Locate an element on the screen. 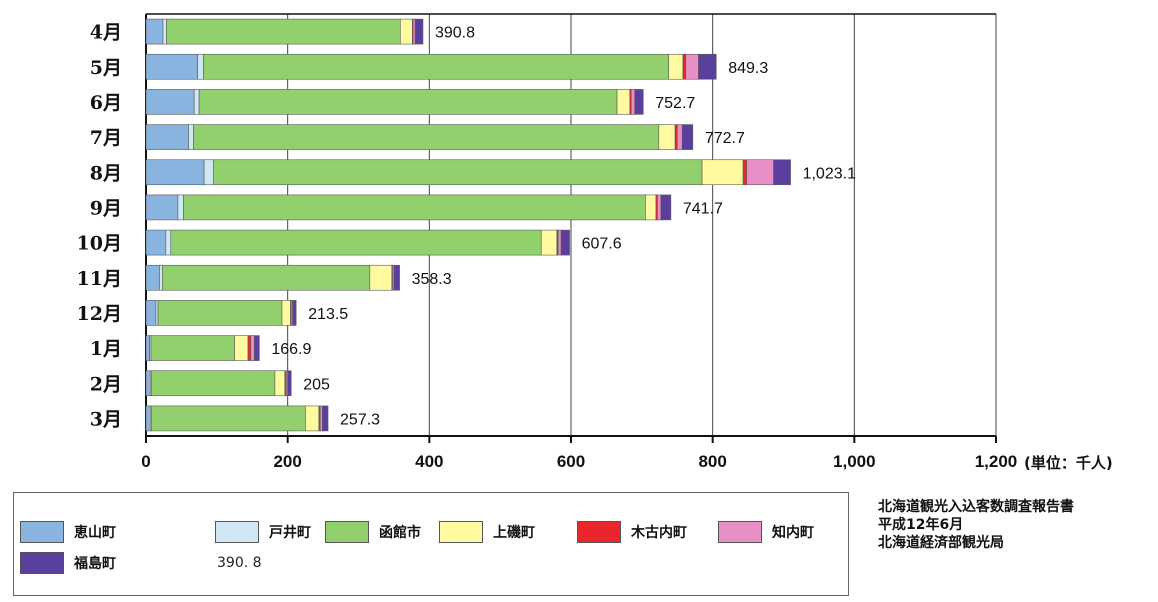 This screenshot has height=602, width=1158. x-tick-label: 400 is located at coordinates (429, 461).